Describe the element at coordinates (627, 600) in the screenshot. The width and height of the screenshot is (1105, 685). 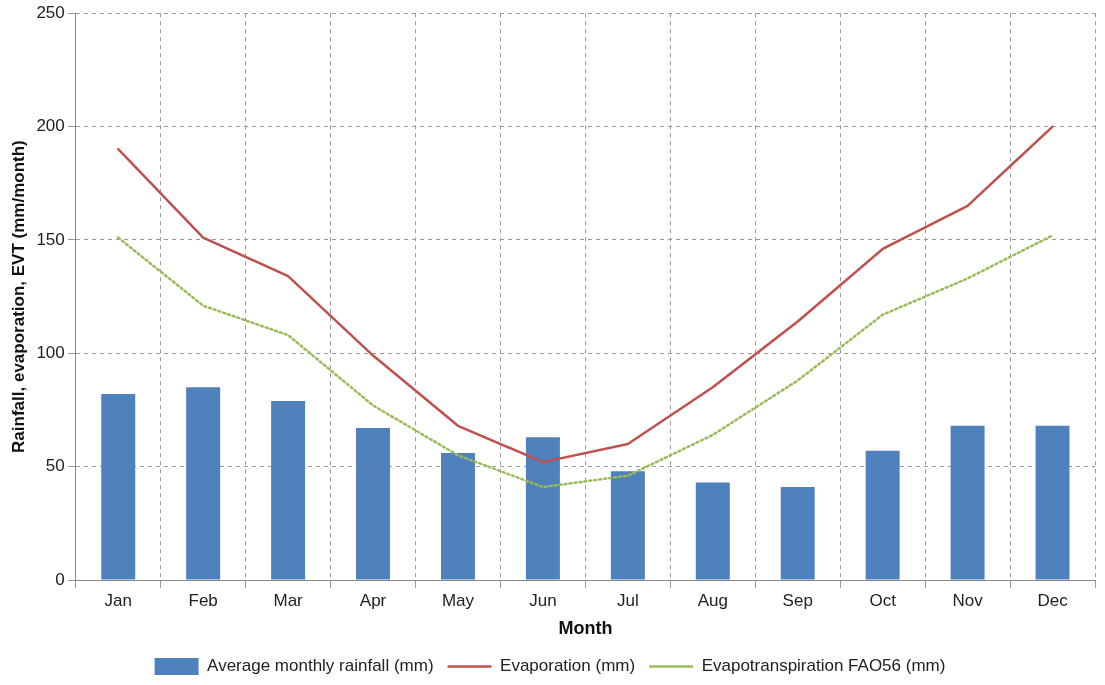
I see `x-tick-label: Jul` at that location.